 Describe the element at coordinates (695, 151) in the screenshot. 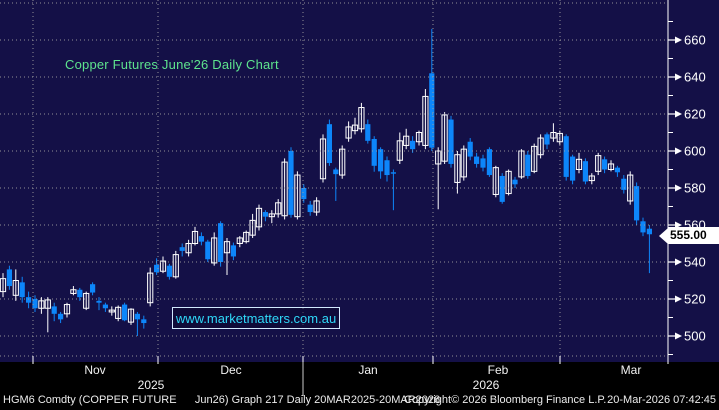

I see `y-axis-label: 600` at that location.